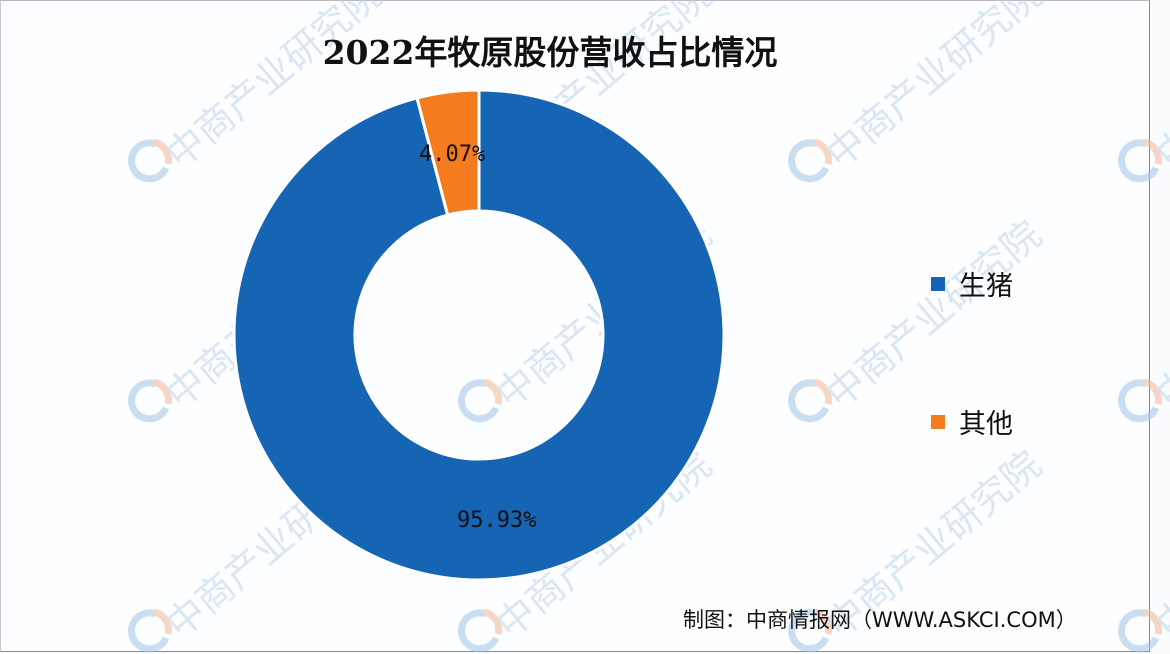 The width and height of the screenshot is (1170, 654). Describe the element at coordinates (938, 283) in the screenshot. I see `legend-swatch-pig` at that location.